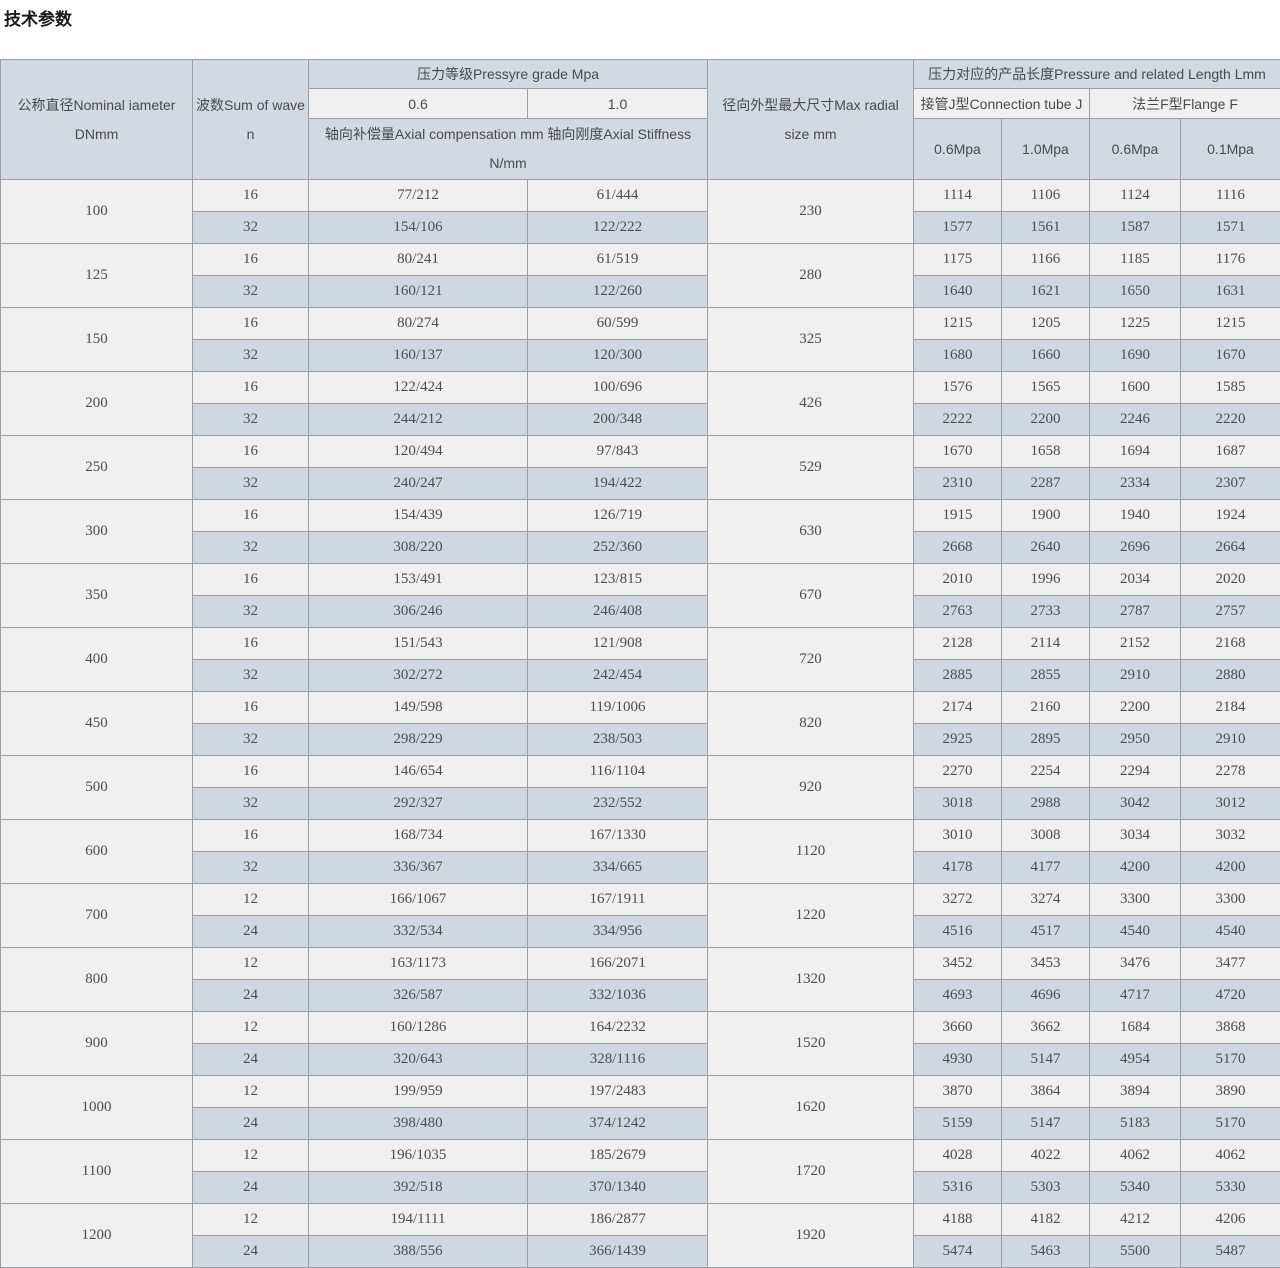  Describe the element at coordinates (1046, 612) in the screenshot. I see `tube-10-cell: 2733` at that location.